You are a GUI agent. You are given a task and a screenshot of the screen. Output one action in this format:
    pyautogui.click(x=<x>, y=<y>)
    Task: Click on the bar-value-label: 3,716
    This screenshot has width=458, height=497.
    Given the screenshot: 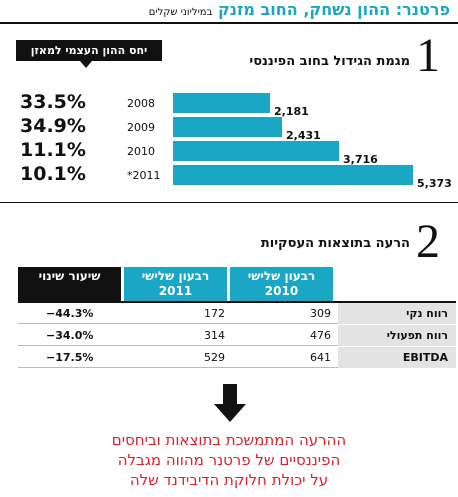 What is the action you would take?
    pyautogui.click(x=360, y=159)
    